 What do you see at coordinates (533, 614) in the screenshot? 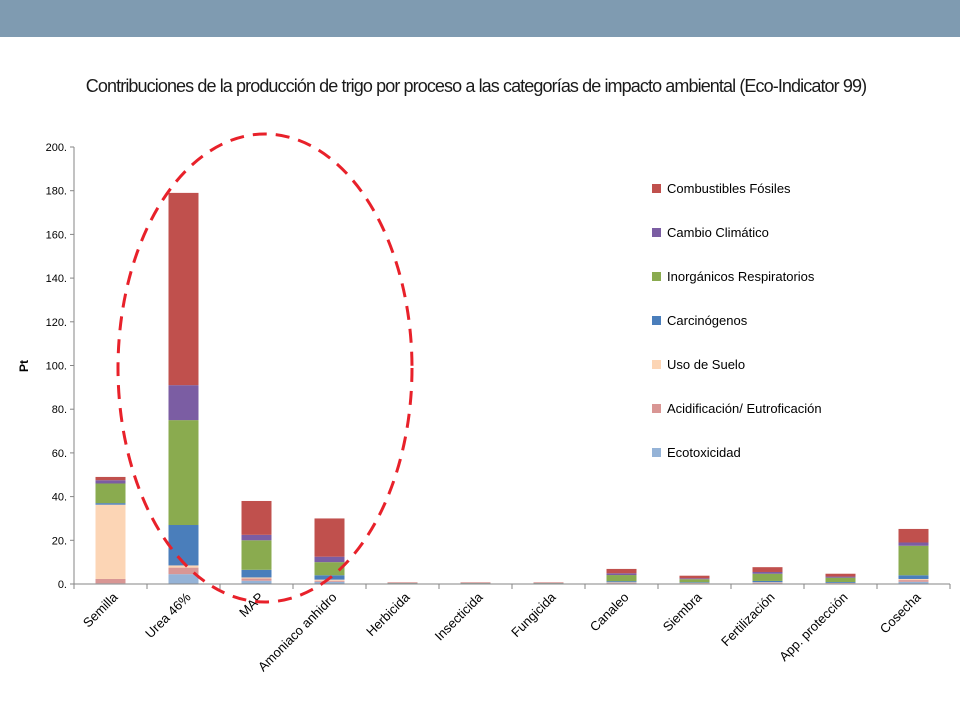
I see `x-tick-label: Fungicida` at bounding box center [533, 614].